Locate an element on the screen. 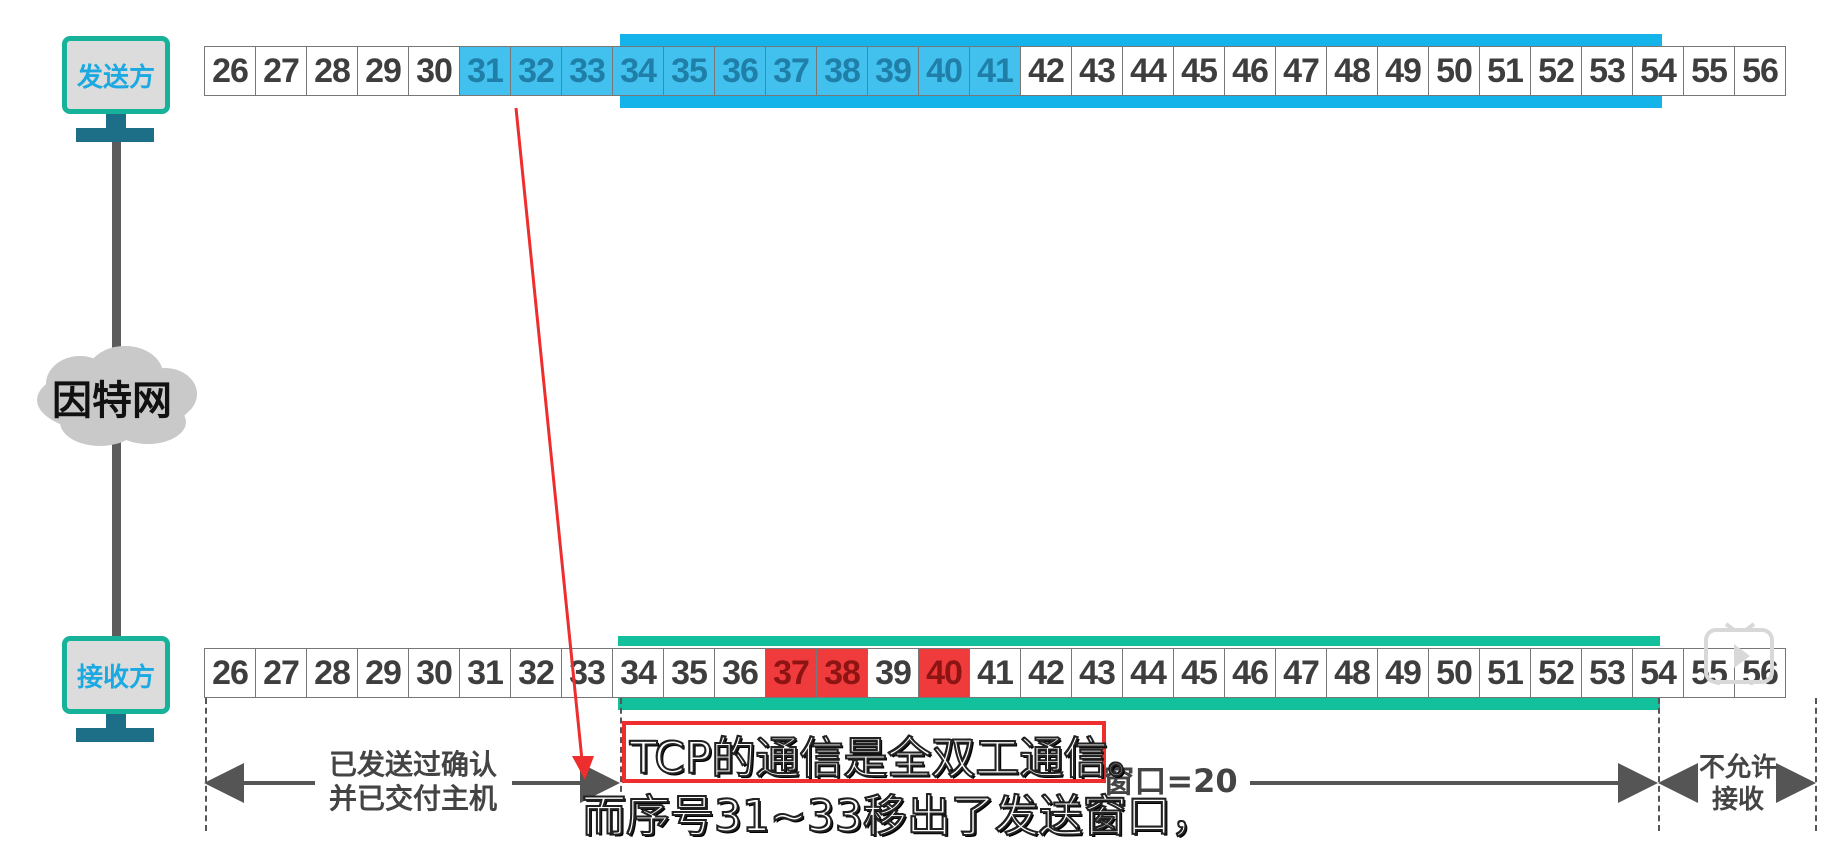 This screenshot has height=844, width=1832. sender-cell-53: 53 is located at coordinates (1607, 71).